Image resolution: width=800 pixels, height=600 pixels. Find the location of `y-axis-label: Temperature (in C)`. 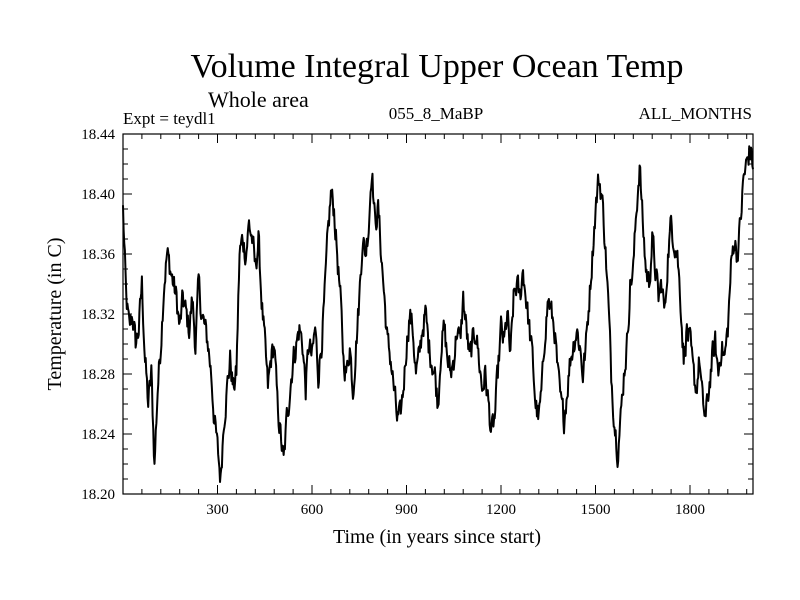

y-axis-label: Temperature (in C) is located at coordinates (55, 314).